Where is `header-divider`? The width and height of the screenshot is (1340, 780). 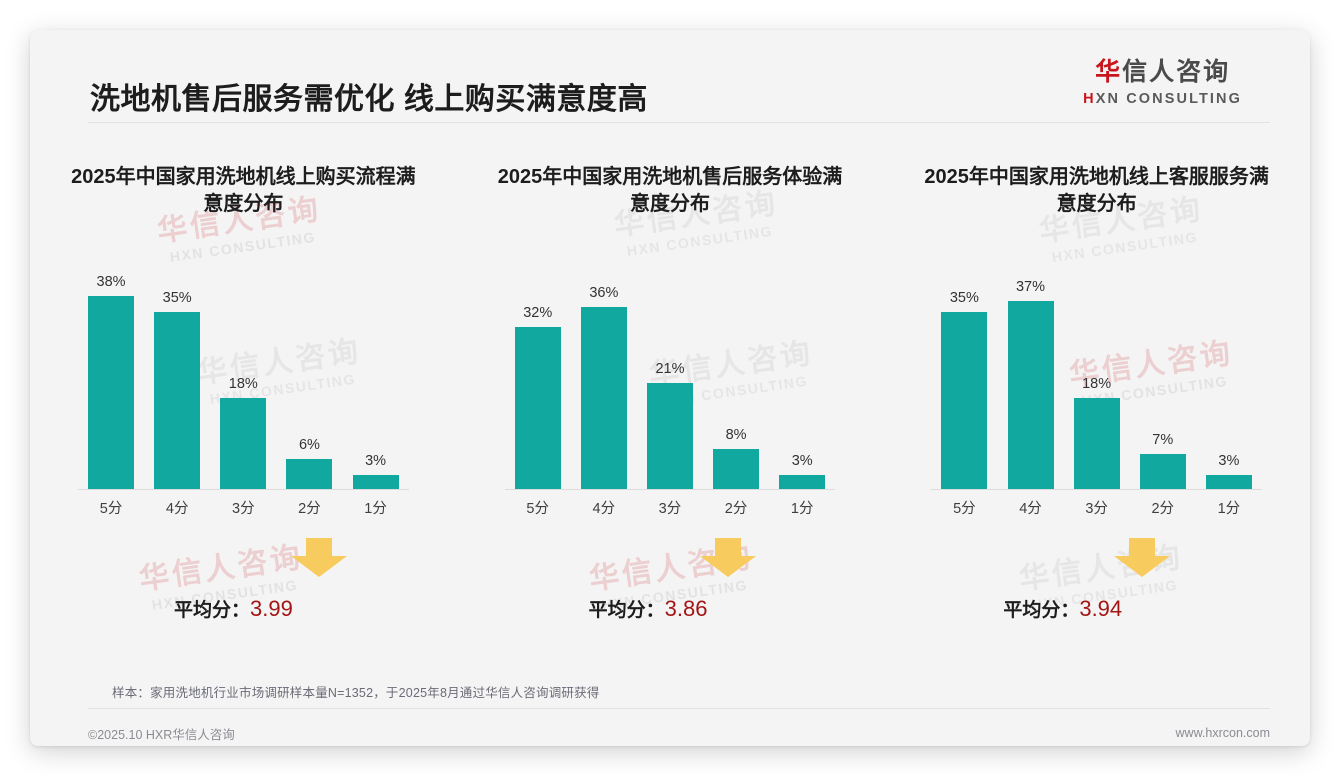 header-divider is located at coordinates (679, 122).